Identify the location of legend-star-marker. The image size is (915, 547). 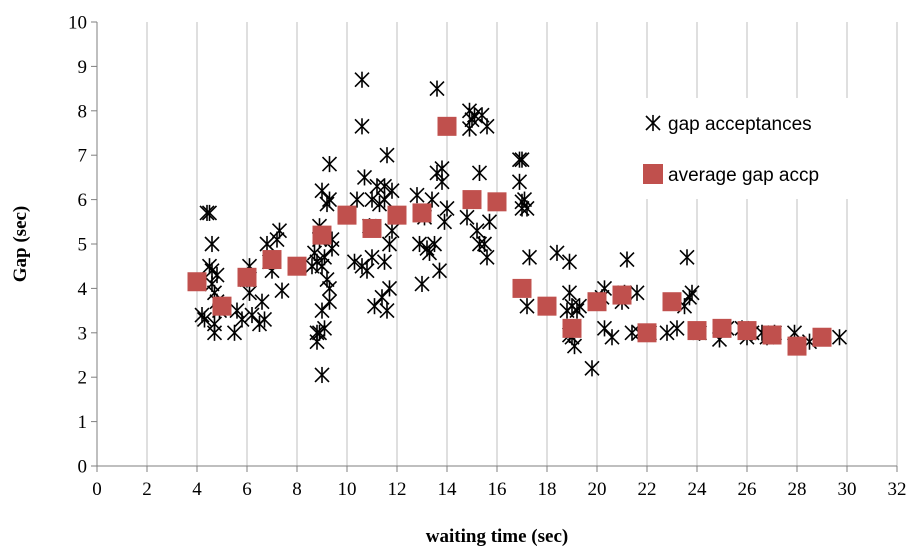
(653, 123).